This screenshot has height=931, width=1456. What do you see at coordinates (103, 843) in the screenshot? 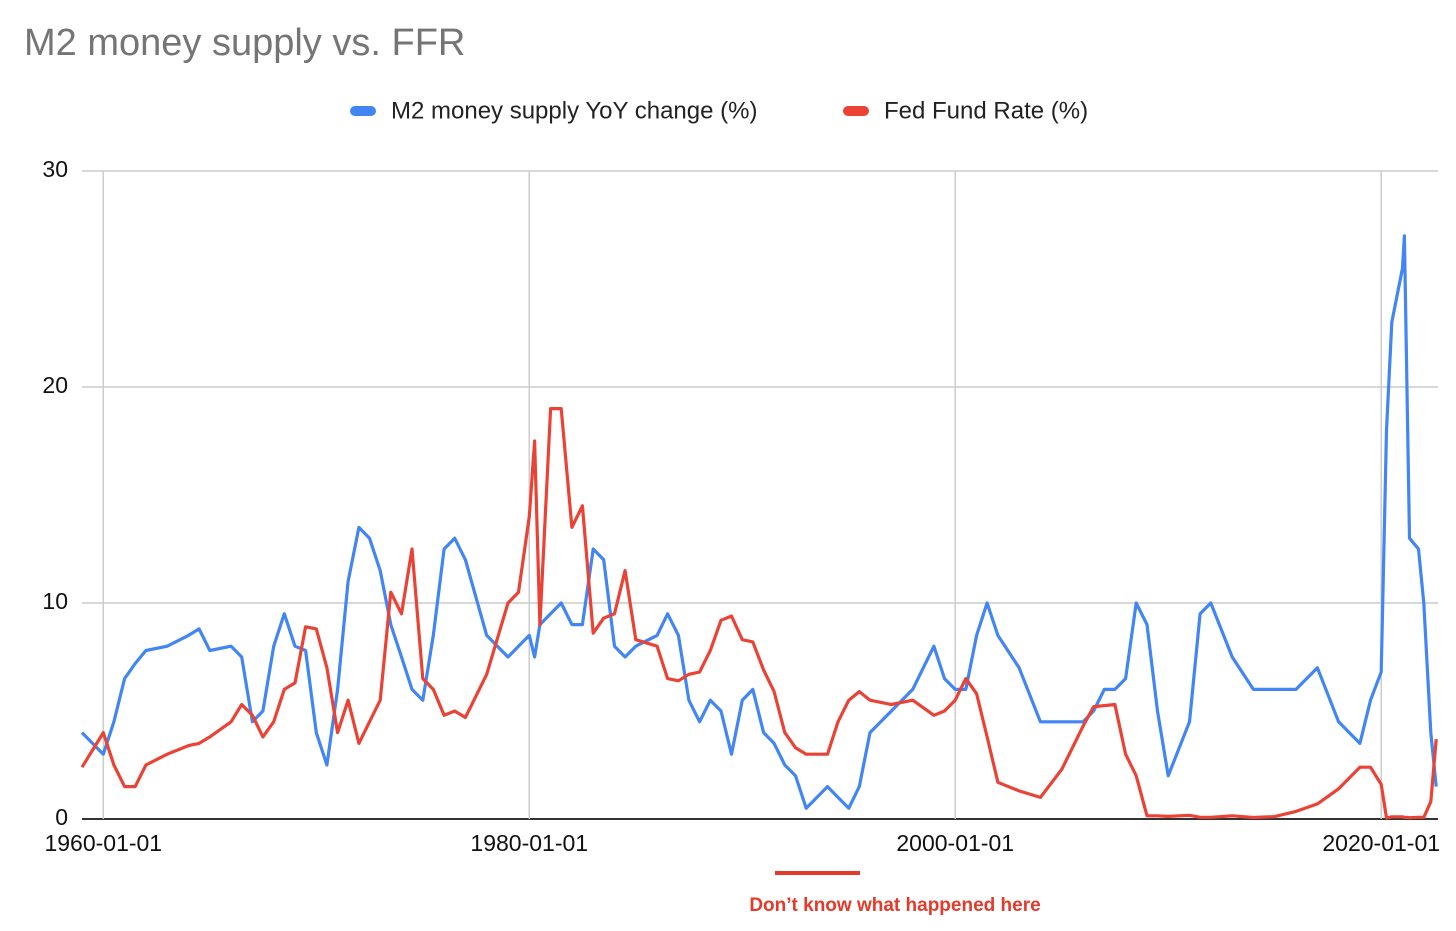
I see `x-tick-label: 1960-01-01` at bounding box center [103, 843].